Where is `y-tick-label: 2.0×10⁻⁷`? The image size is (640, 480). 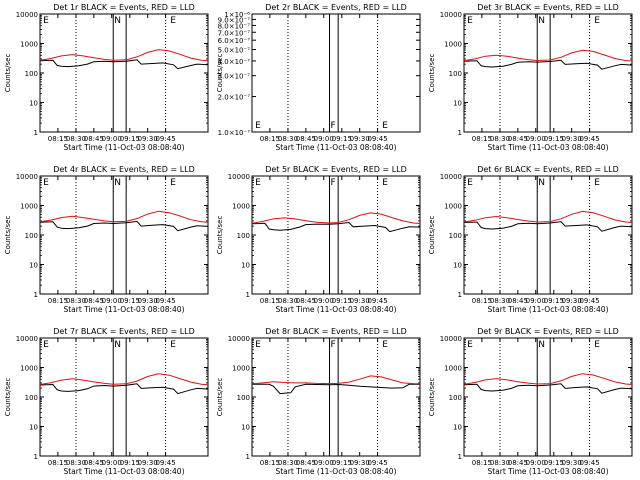 y-tick-label: 2.0×10⁻⁷ is located at coordinates (234, 97).